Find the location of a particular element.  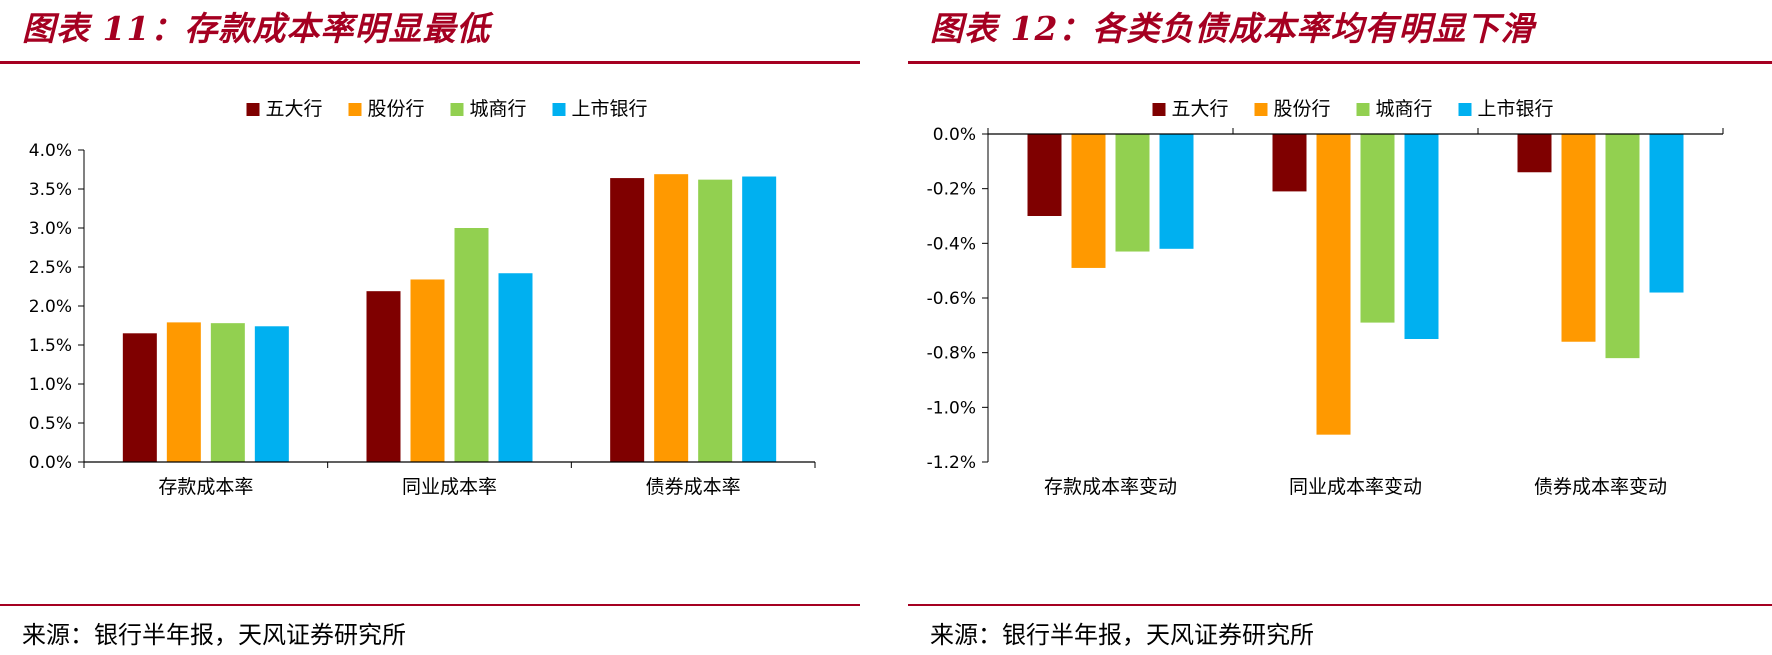

left-figure-title: 图表 11：存款成本率明显最低 is located at coordinates (256, 28).